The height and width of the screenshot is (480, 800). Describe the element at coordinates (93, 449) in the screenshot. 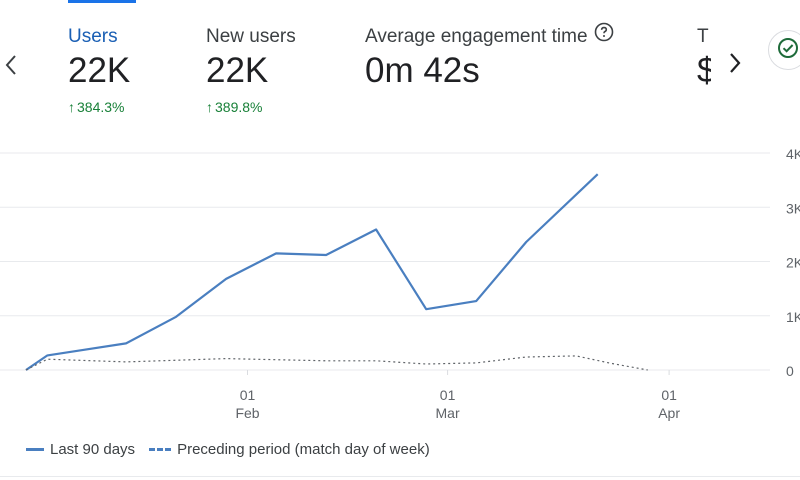

I see `legend-current-label: Last 90 days` at that location.